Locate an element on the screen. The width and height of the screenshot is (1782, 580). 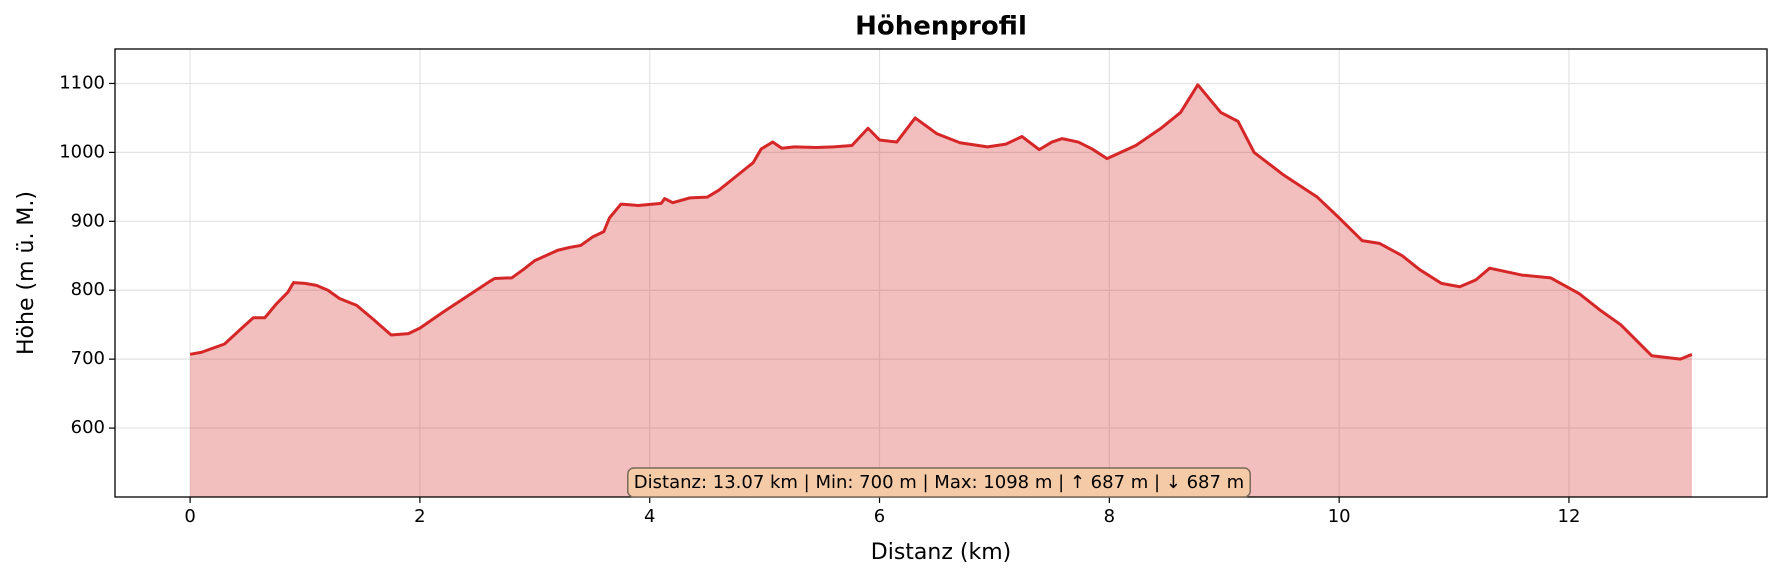
x-tick-label: 12 is located at coordinates (1569, 516).